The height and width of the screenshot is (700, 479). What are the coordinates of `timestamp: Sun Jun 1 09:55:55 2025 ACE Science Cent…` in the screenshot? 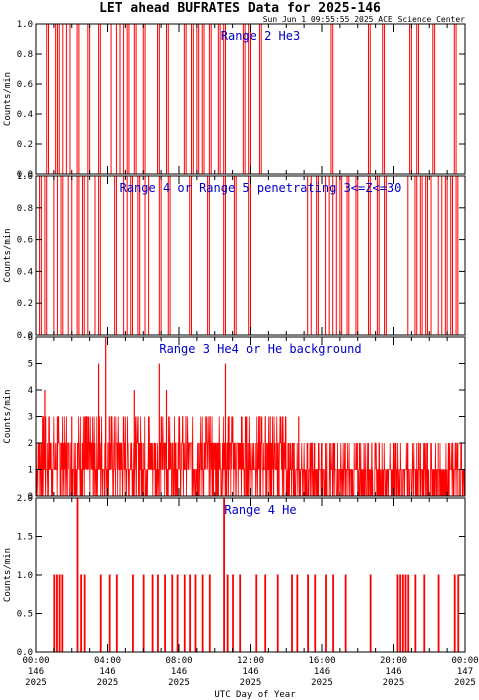 It's located at (364, 19).